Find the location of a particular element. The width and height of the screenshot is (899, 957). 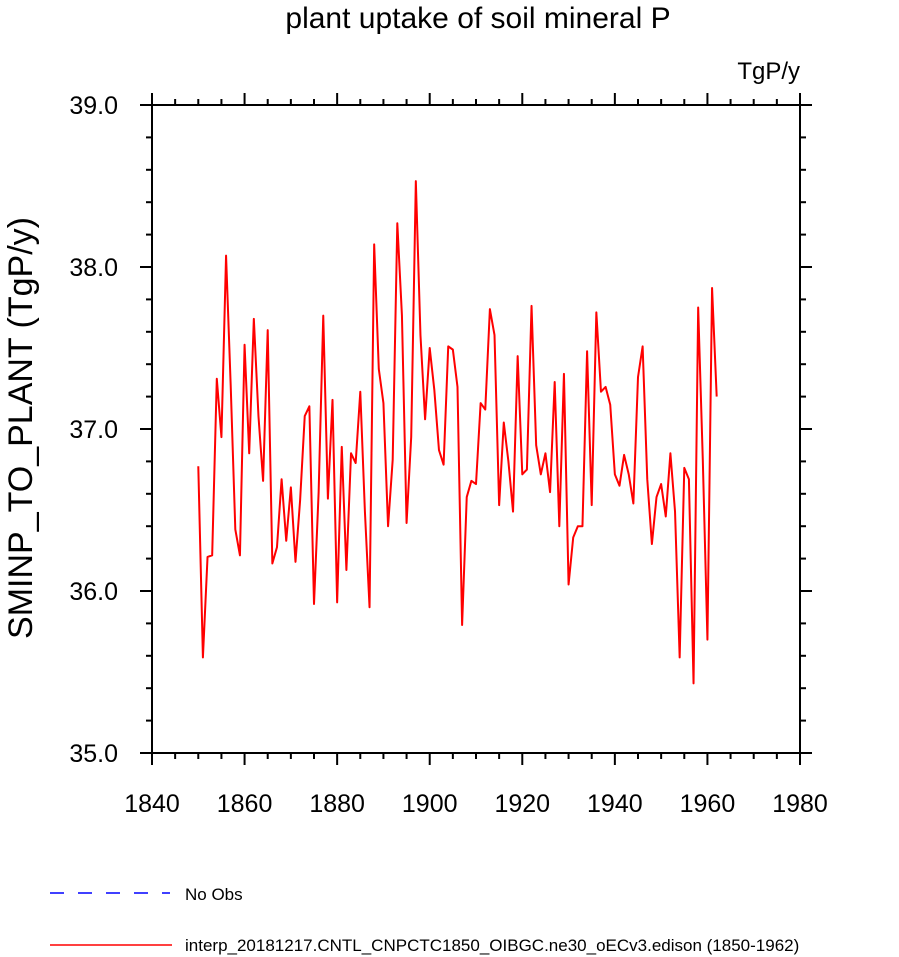

y-tick-label: 36.0 is located at coordinates (93, 592).